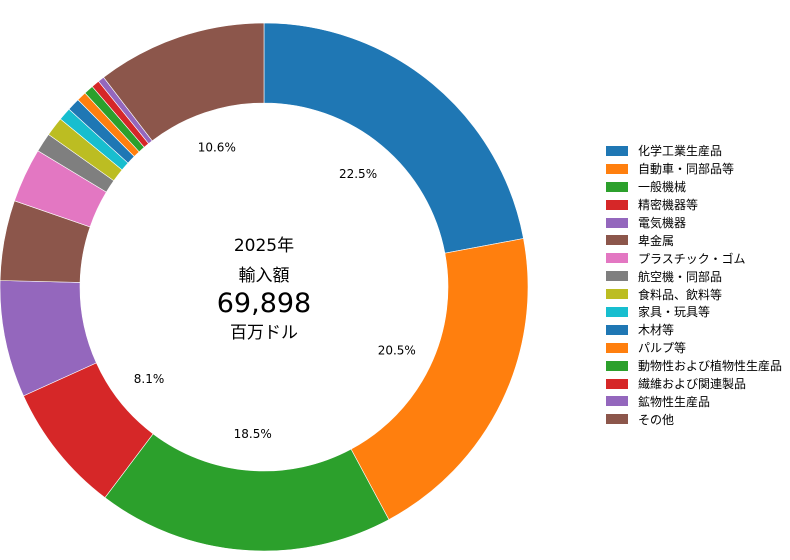  Describe the element at coordinates (692, 384) in the screenshot. I see `legend-label: 繊維および関連製品` at that location.